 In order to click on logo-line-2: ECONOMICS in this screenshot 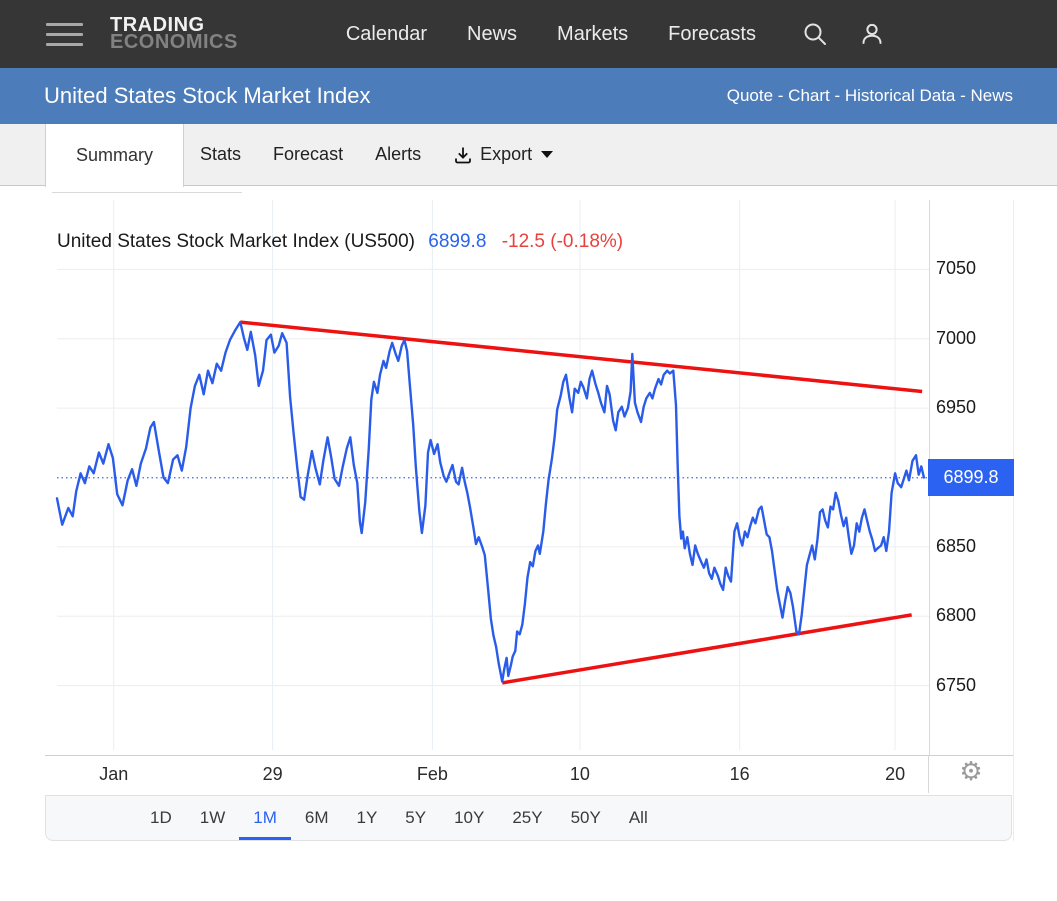, I will do `click(174, 42)`.